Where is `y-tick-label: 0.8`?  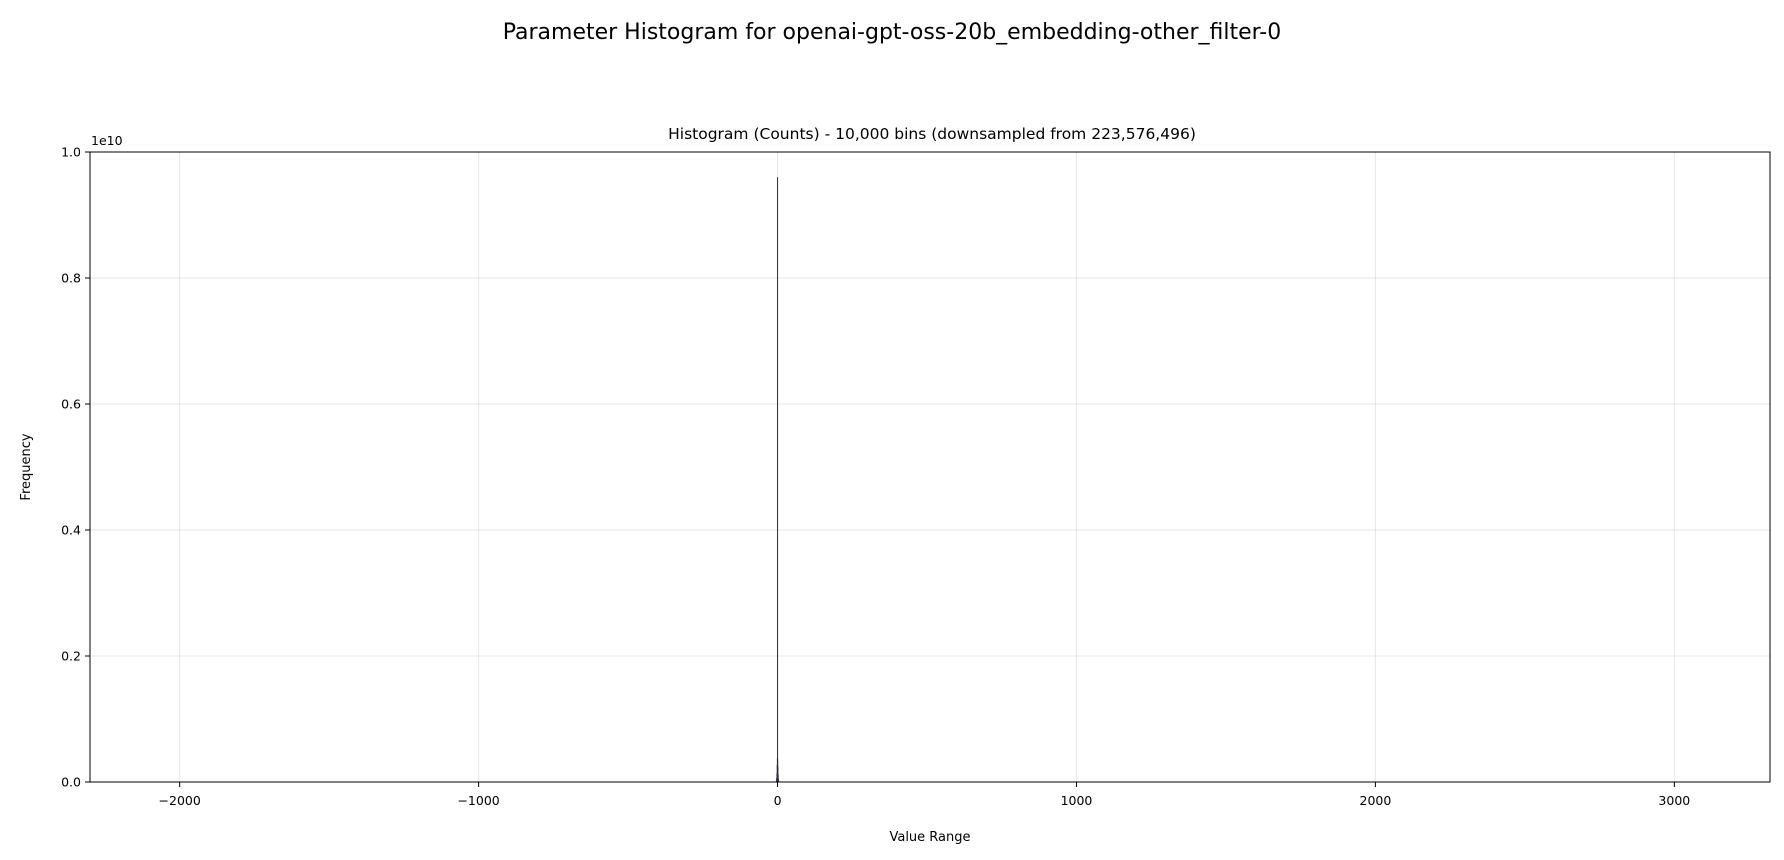
y-tick-label: 0.8 is located at coordinates (71, 278).